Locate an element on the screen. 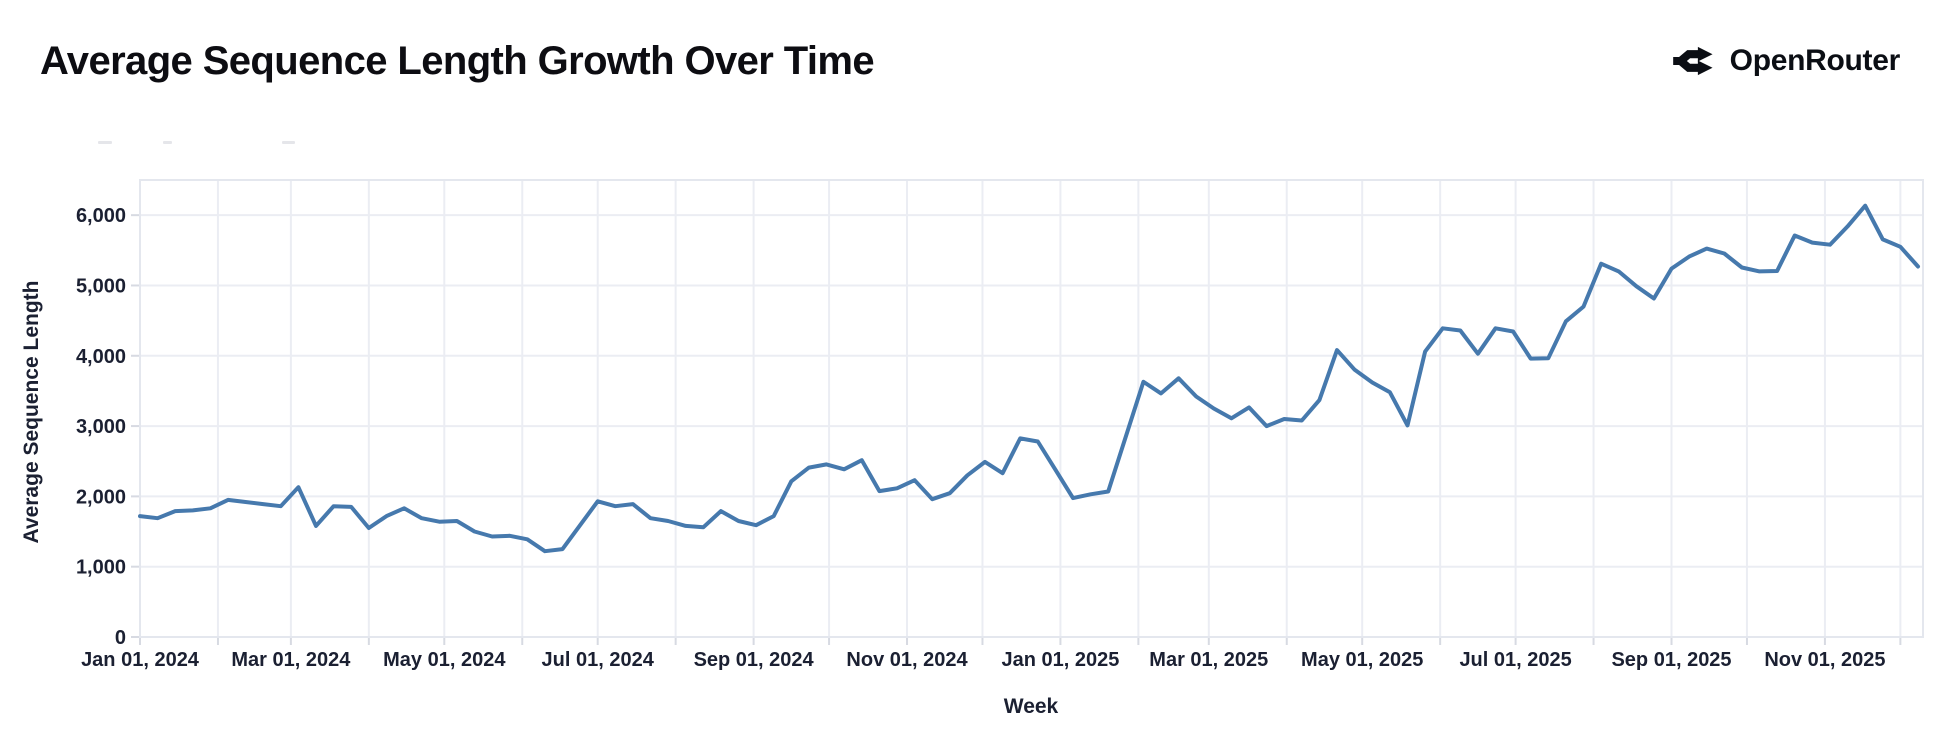 The width and height of the screenshot is (1938, 732). y-tick-label: 4,000 is located at coordinates (101, 357).